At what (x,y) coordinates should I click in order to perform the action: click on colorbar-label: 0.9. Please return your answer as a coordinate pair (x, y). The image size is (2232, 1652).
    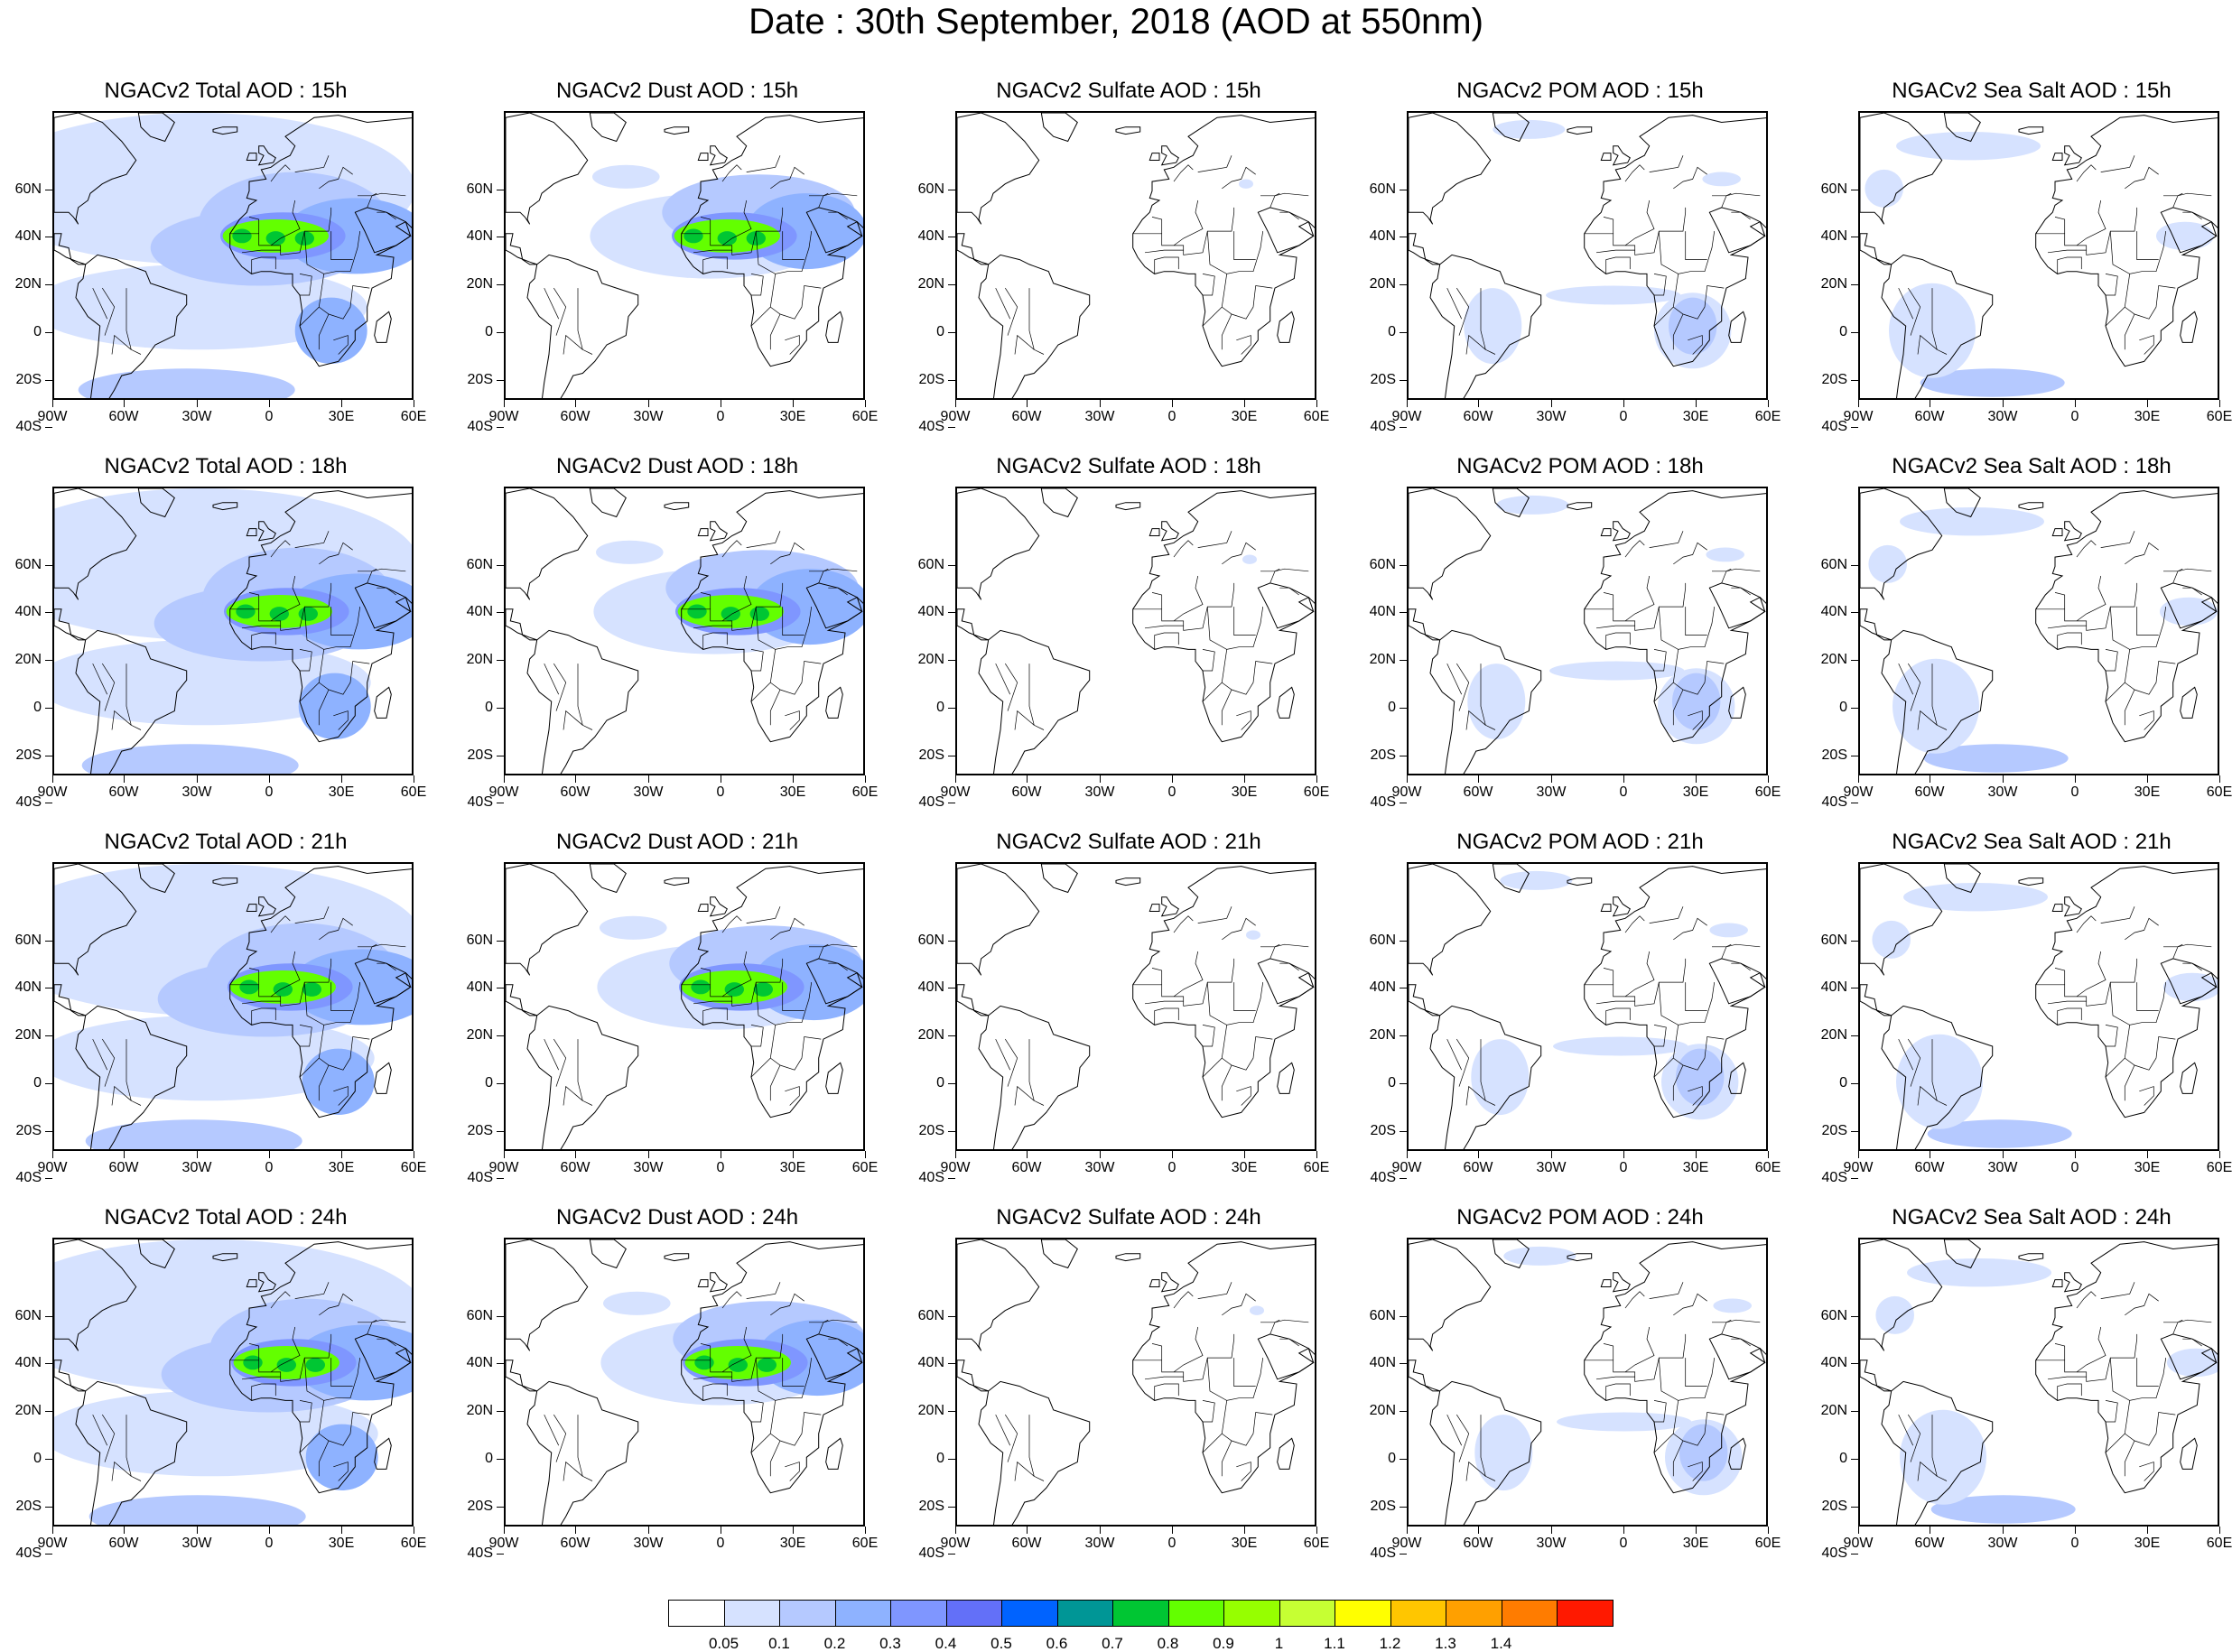
    Looking at the image, I should click on (1223, 1643).